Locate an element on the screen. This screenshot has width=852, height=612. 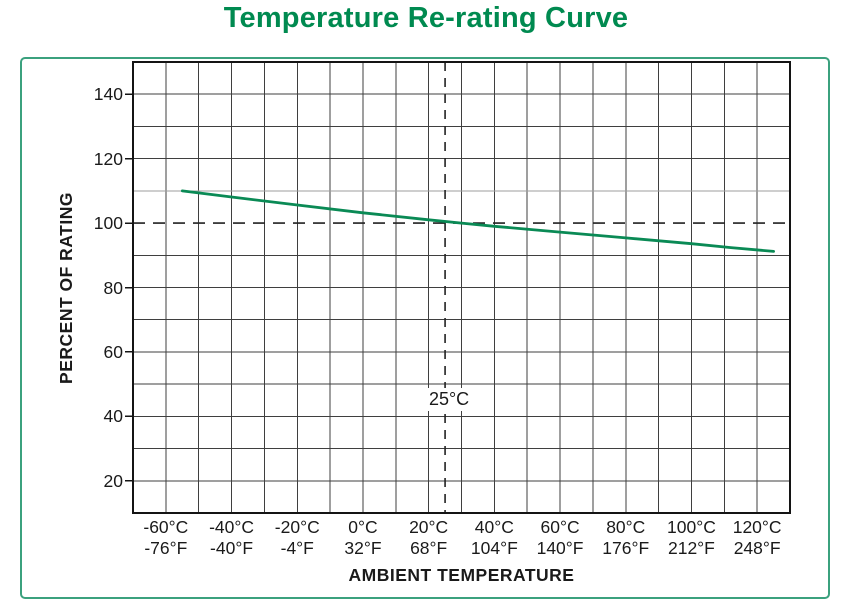
x-tick-celsius: 60°C is located at coordinates (560, 527).